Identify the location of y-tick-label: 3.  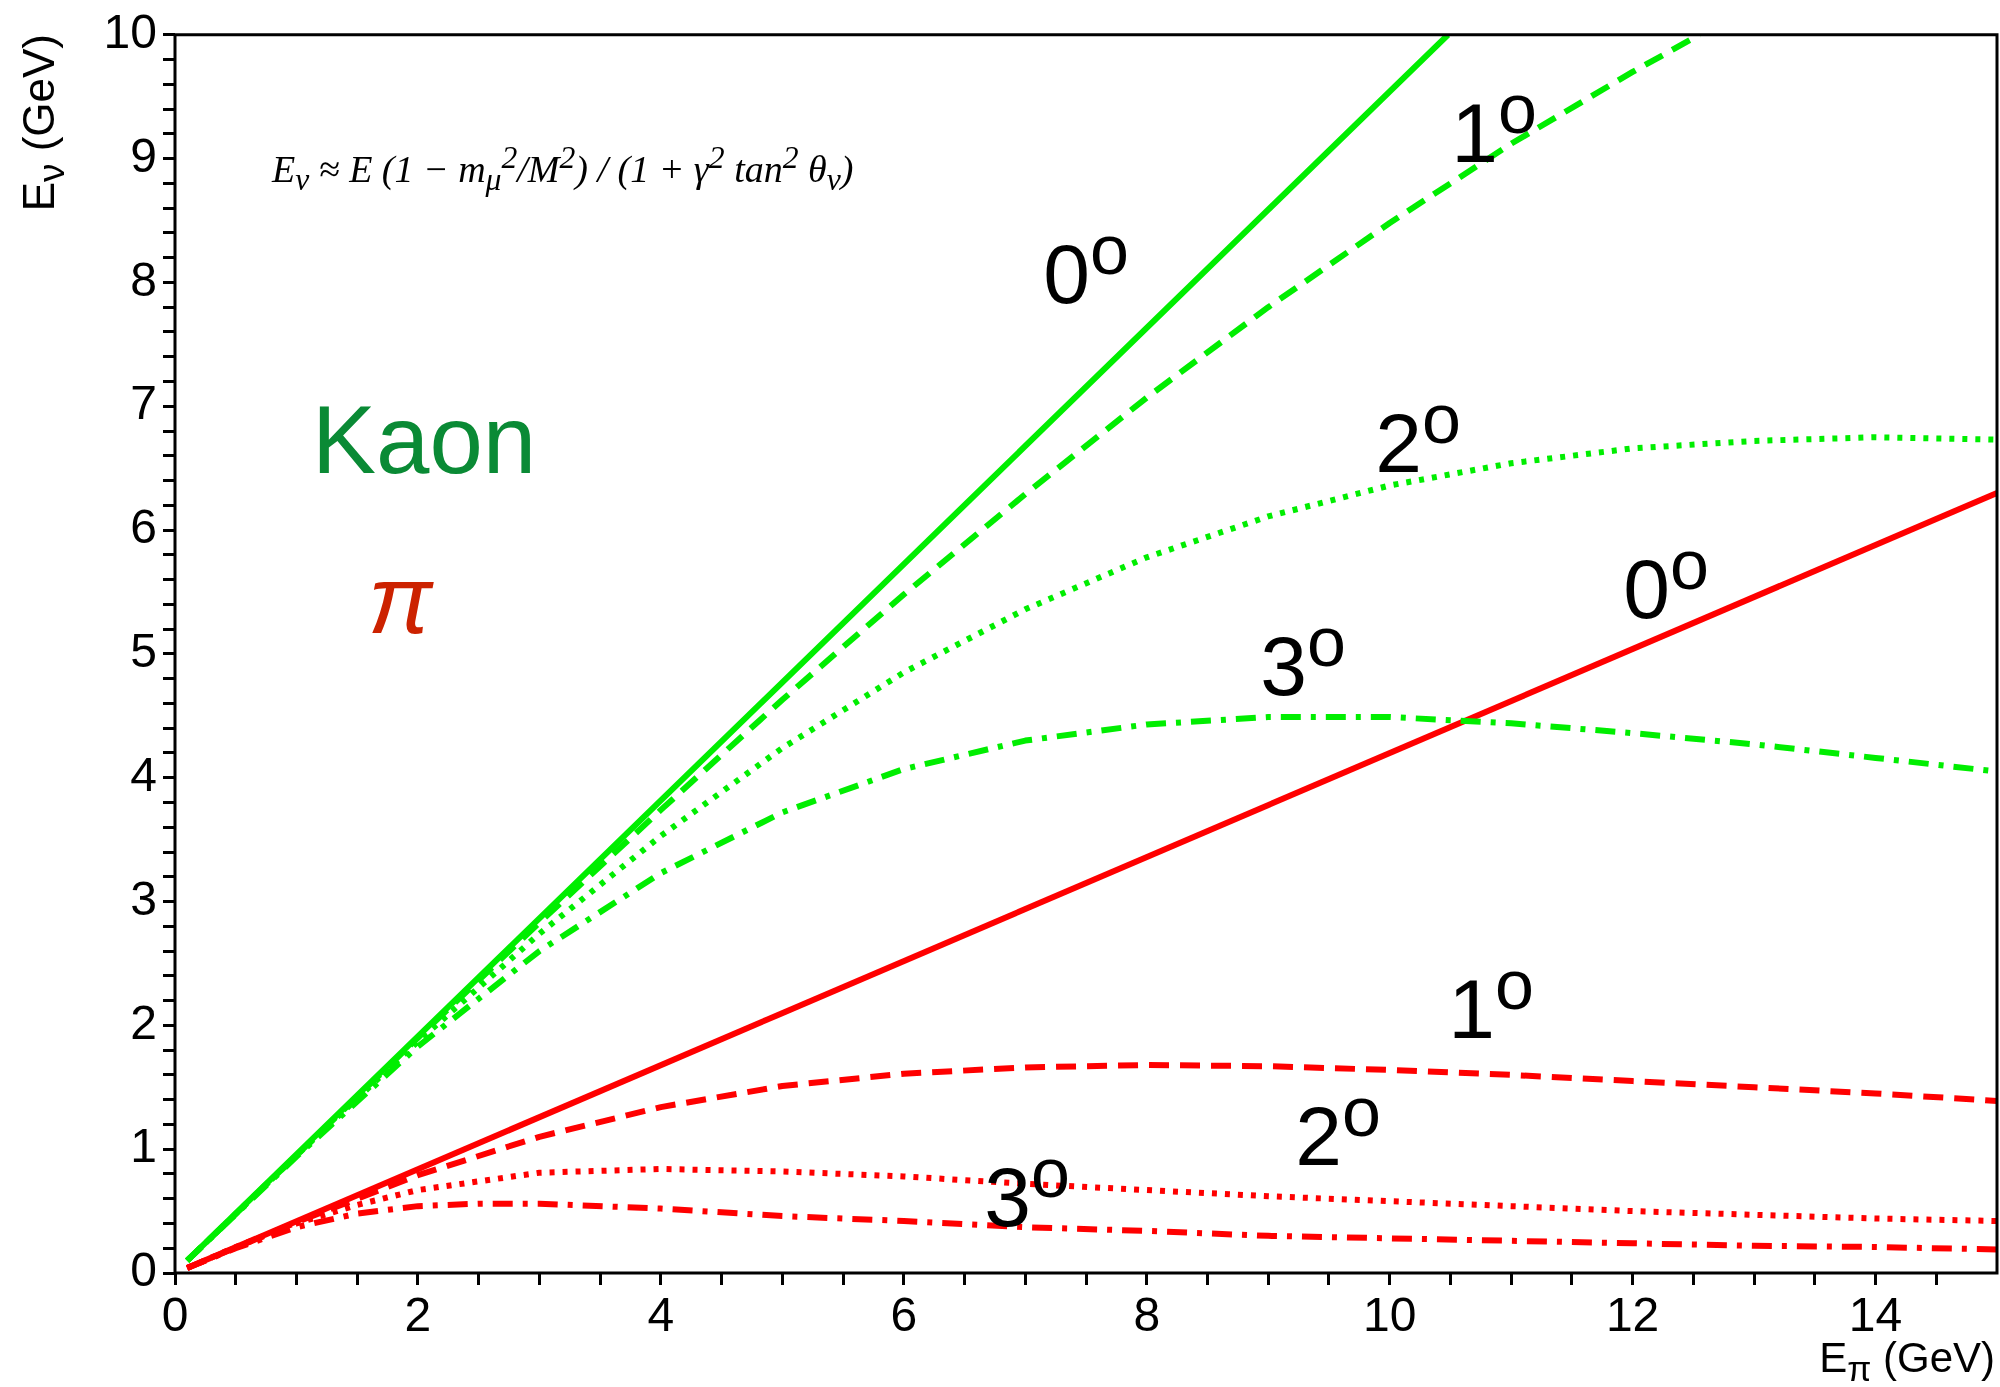
(143, 898).